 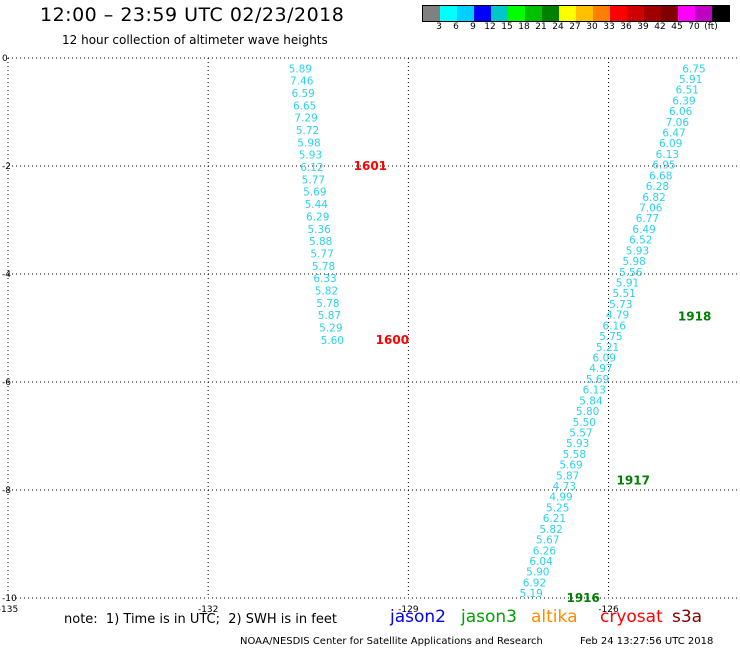 What do you see at coordinates (640, 241) in the screenshot?
I see `wave-height-label: 6.52` at bounding box center [640, 241].